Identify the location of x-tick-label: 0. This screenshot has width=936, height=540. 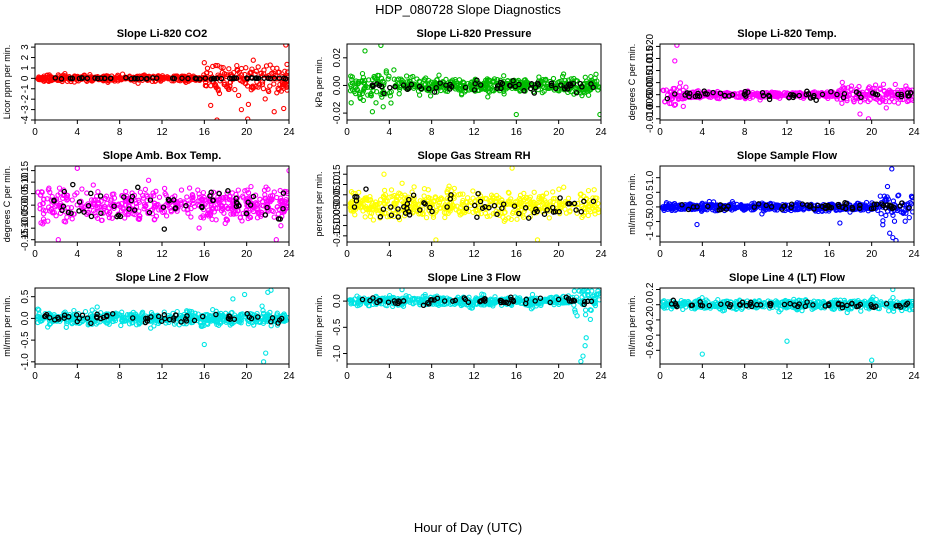
(35, 376).